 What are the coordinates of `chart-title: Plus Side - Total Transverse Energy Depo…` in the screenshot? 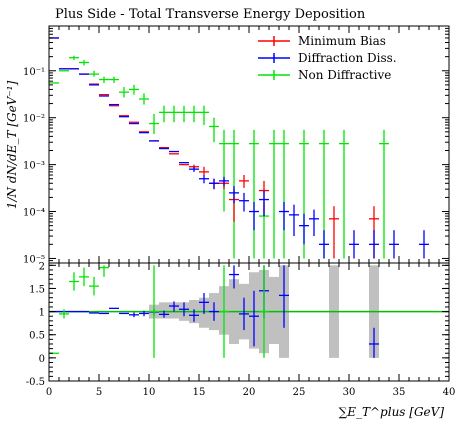 It's located at (210, 14).